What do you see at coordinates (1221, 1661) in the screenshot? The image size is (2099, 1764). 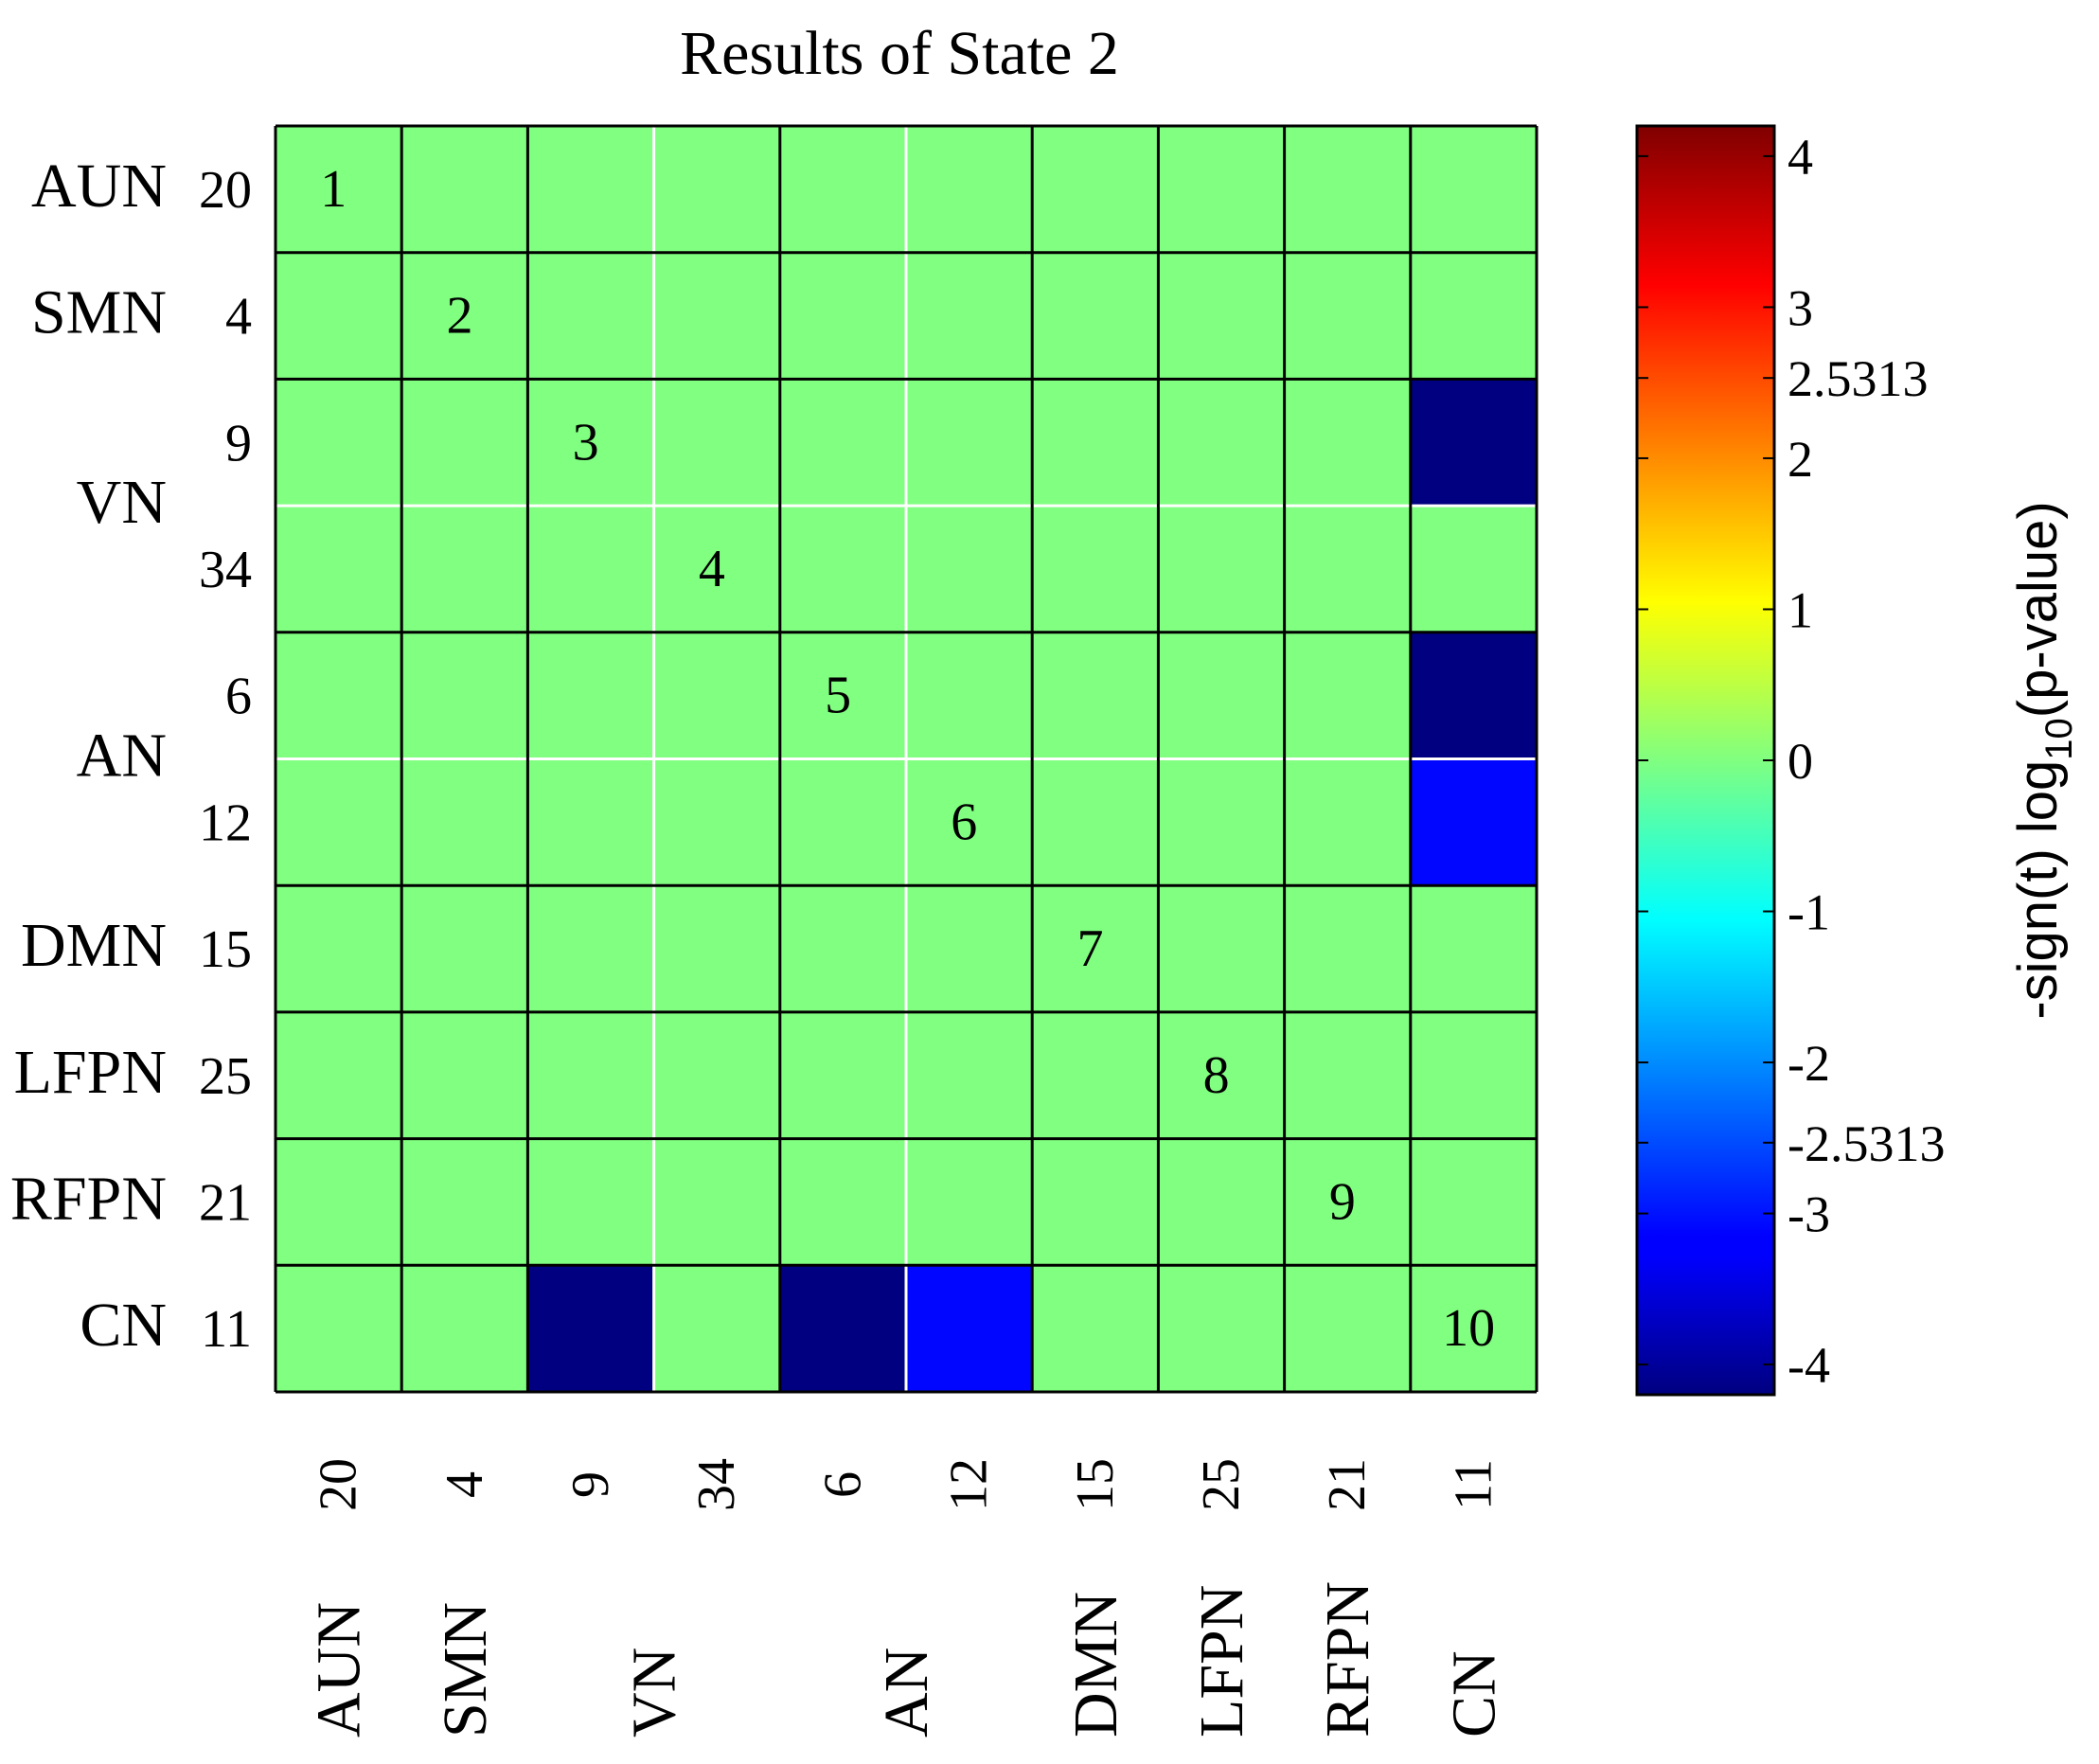 I see `column-group-label: LFPN` at bounding box center [1221, 1661].